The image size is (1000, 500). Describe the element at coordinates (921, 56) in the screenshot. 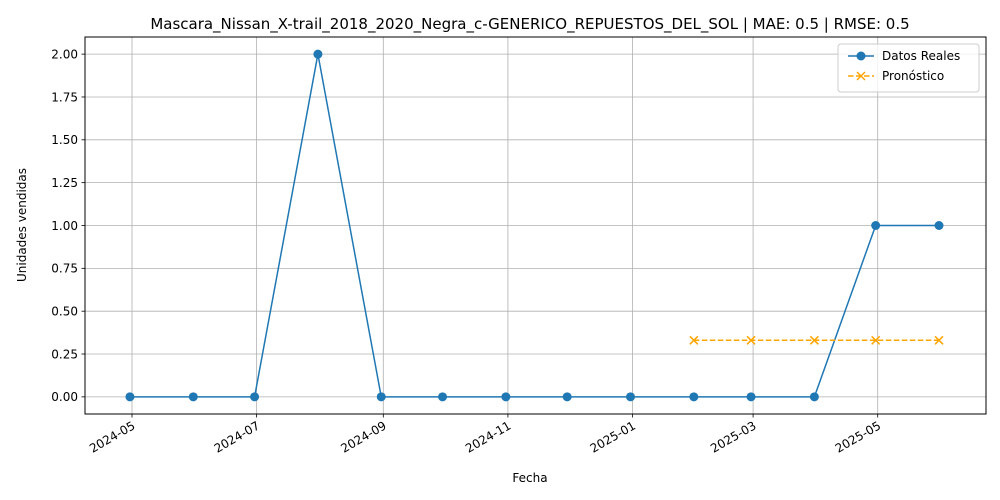

I see `legend-label-datos-reales: Datos Reales` at that location.